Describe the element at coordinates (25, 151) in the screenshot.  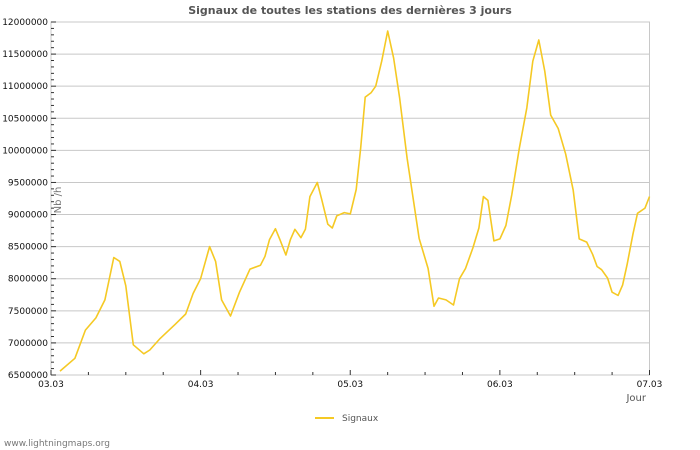
I see `y-tick-label: 10000000` at that location.